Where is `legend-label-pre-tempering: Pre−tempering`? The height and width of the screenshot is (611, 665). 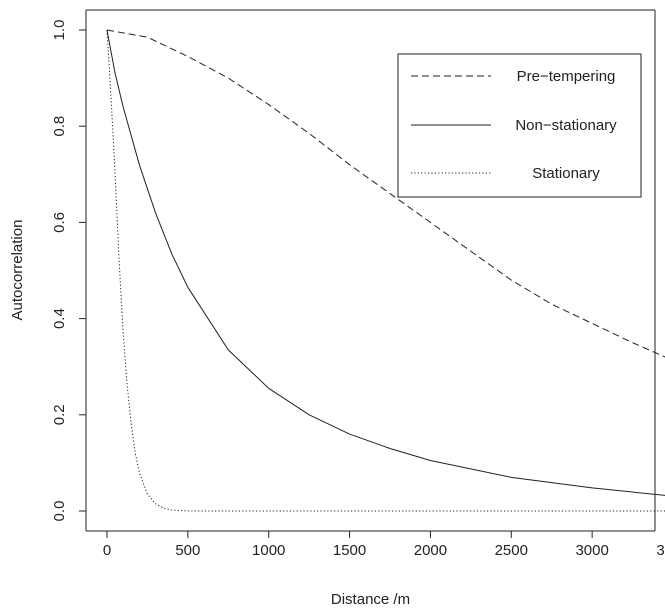 legend-label-pre-tempering: Pre−tempering is located at coordinates (566, 76).